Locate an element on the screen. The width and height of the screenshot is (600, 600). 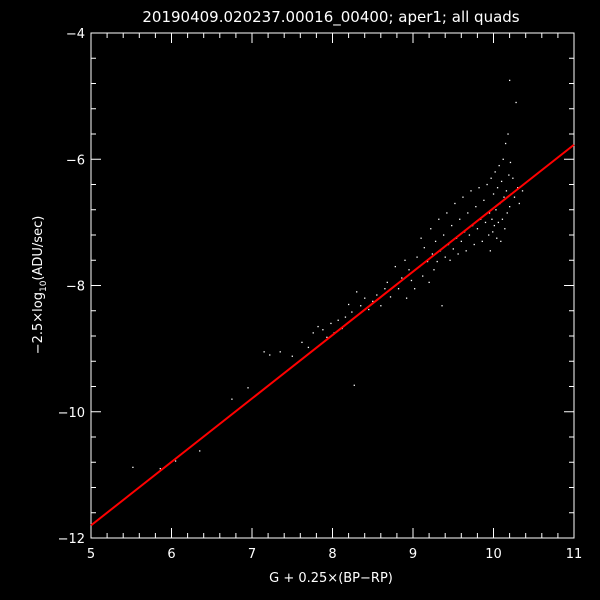
x-tick-label: 9 is located at coordinates (413, 554).